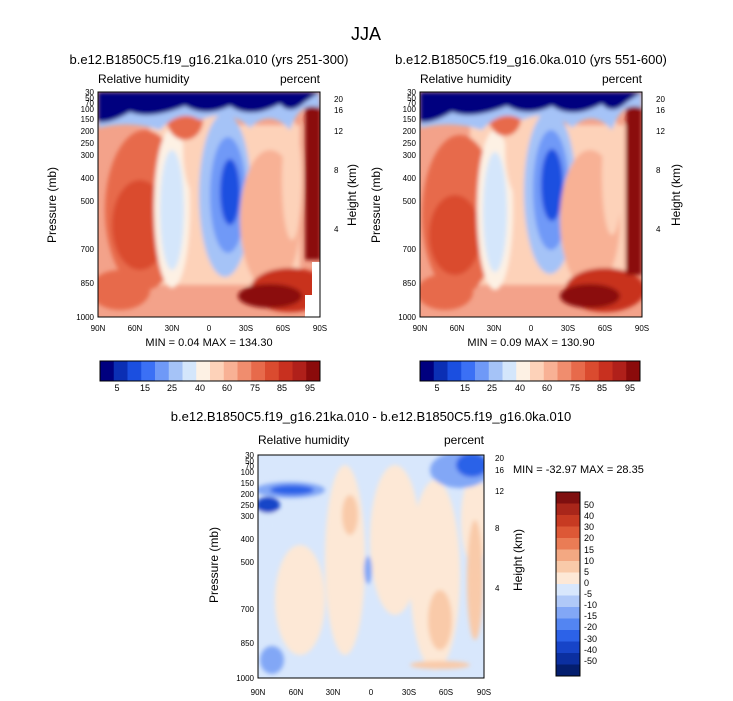 The image size is (733, 701). I want to click on panel-3-units-label: percent, so click(464, 440).